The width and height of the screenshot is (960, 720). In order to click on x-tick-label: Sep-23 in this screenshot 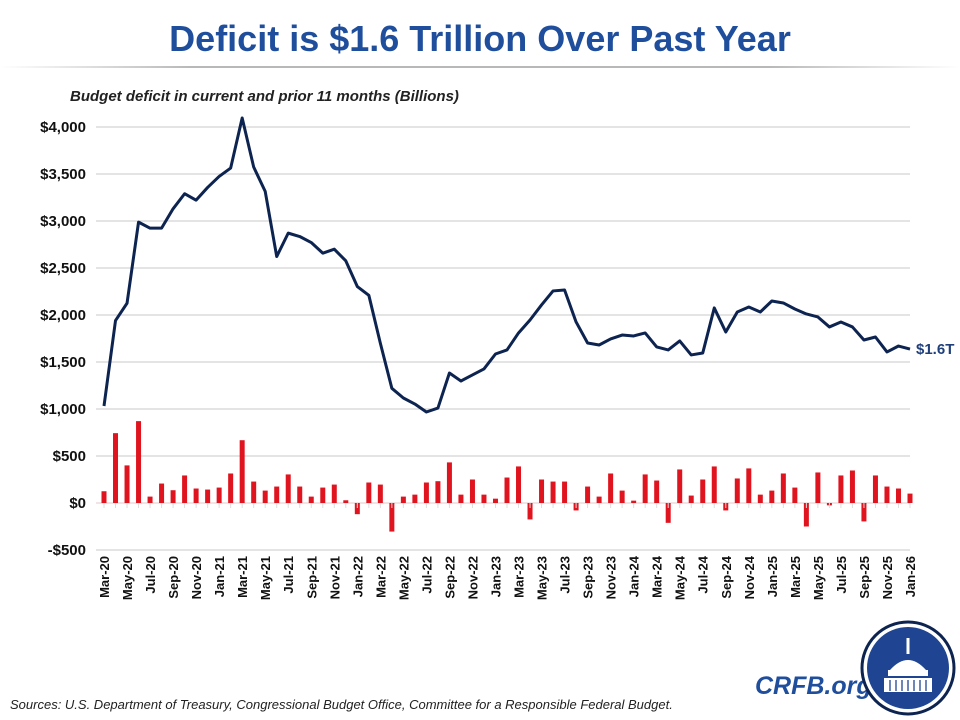, I will do `click(588, 577)`.